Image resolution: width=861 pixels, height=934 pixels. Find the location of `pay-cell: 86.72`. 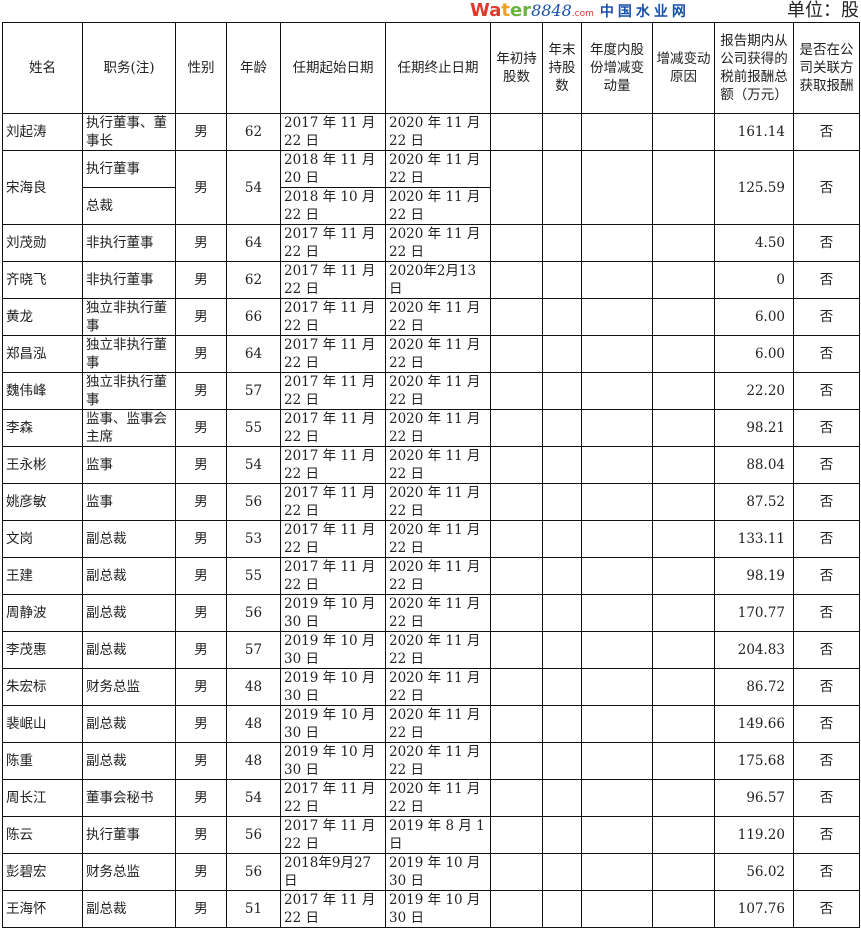

pay-cell: 86.72 is located at coordinates (754, 687).